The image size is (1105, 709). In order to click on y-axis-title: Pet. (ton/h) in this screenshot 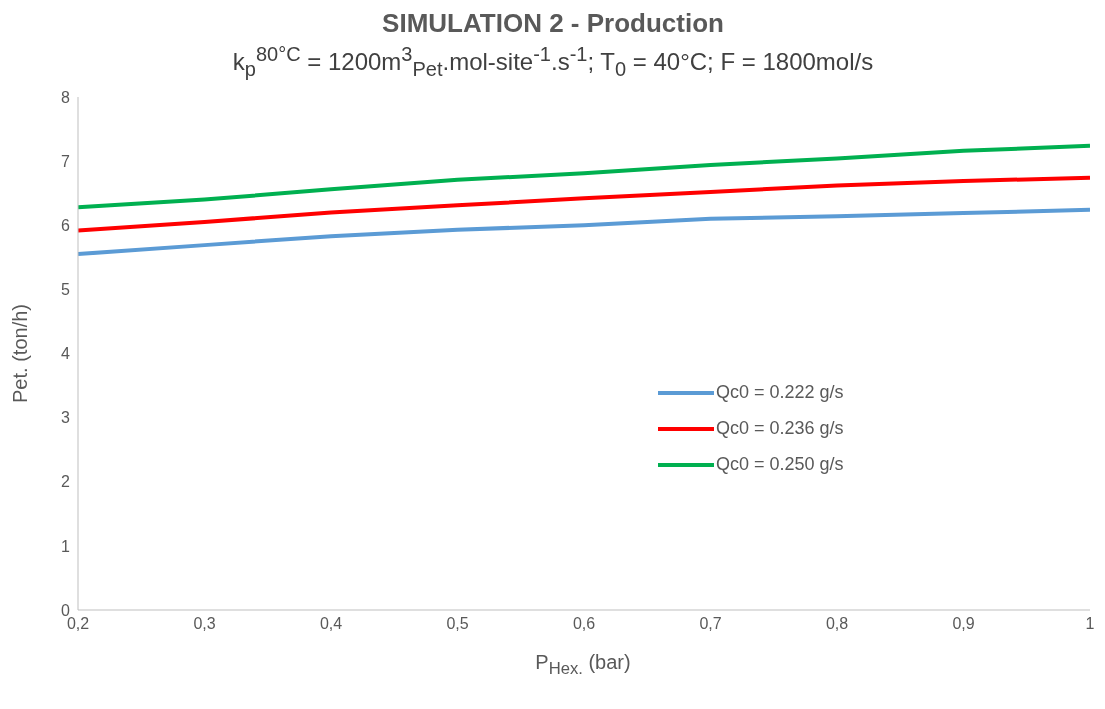, I will do `click(20, 353)`.